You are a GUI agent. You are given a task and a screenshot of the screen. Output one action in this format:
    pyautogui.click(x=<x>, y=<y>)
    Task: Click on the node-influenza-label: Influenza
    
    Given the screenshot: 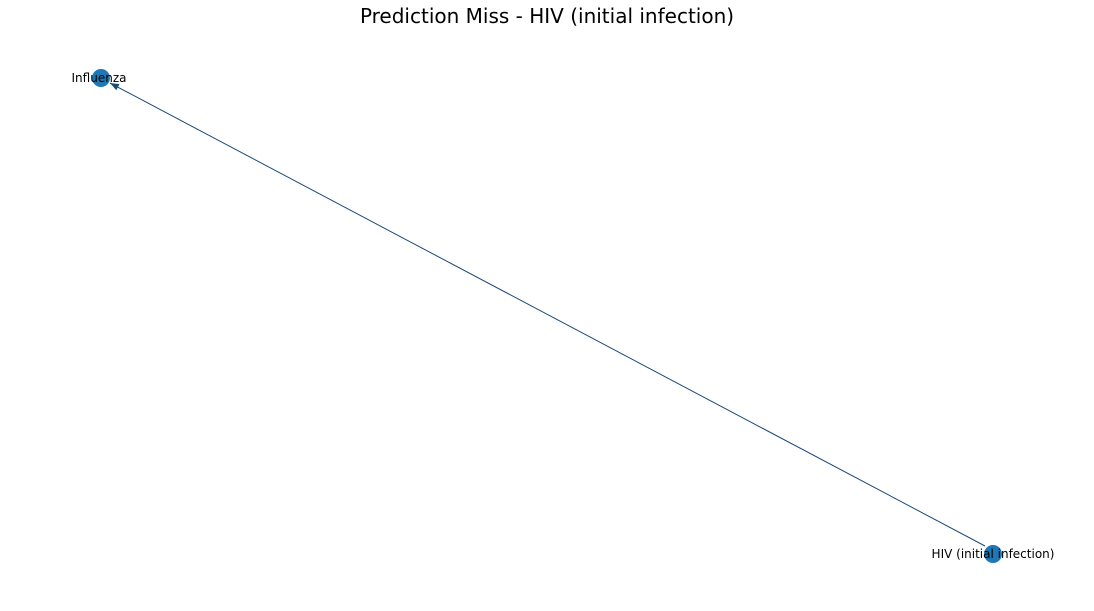 What is the action you would take?
    pyautogui.click(x=99, y=78)
    